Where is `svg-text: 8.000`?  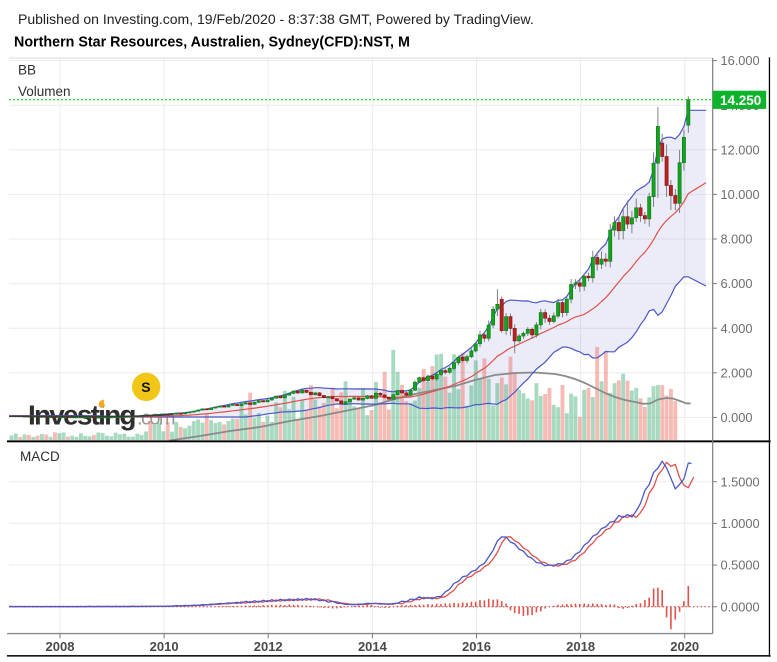 svg-text: 8.000 is located at coordinates (737, 239).